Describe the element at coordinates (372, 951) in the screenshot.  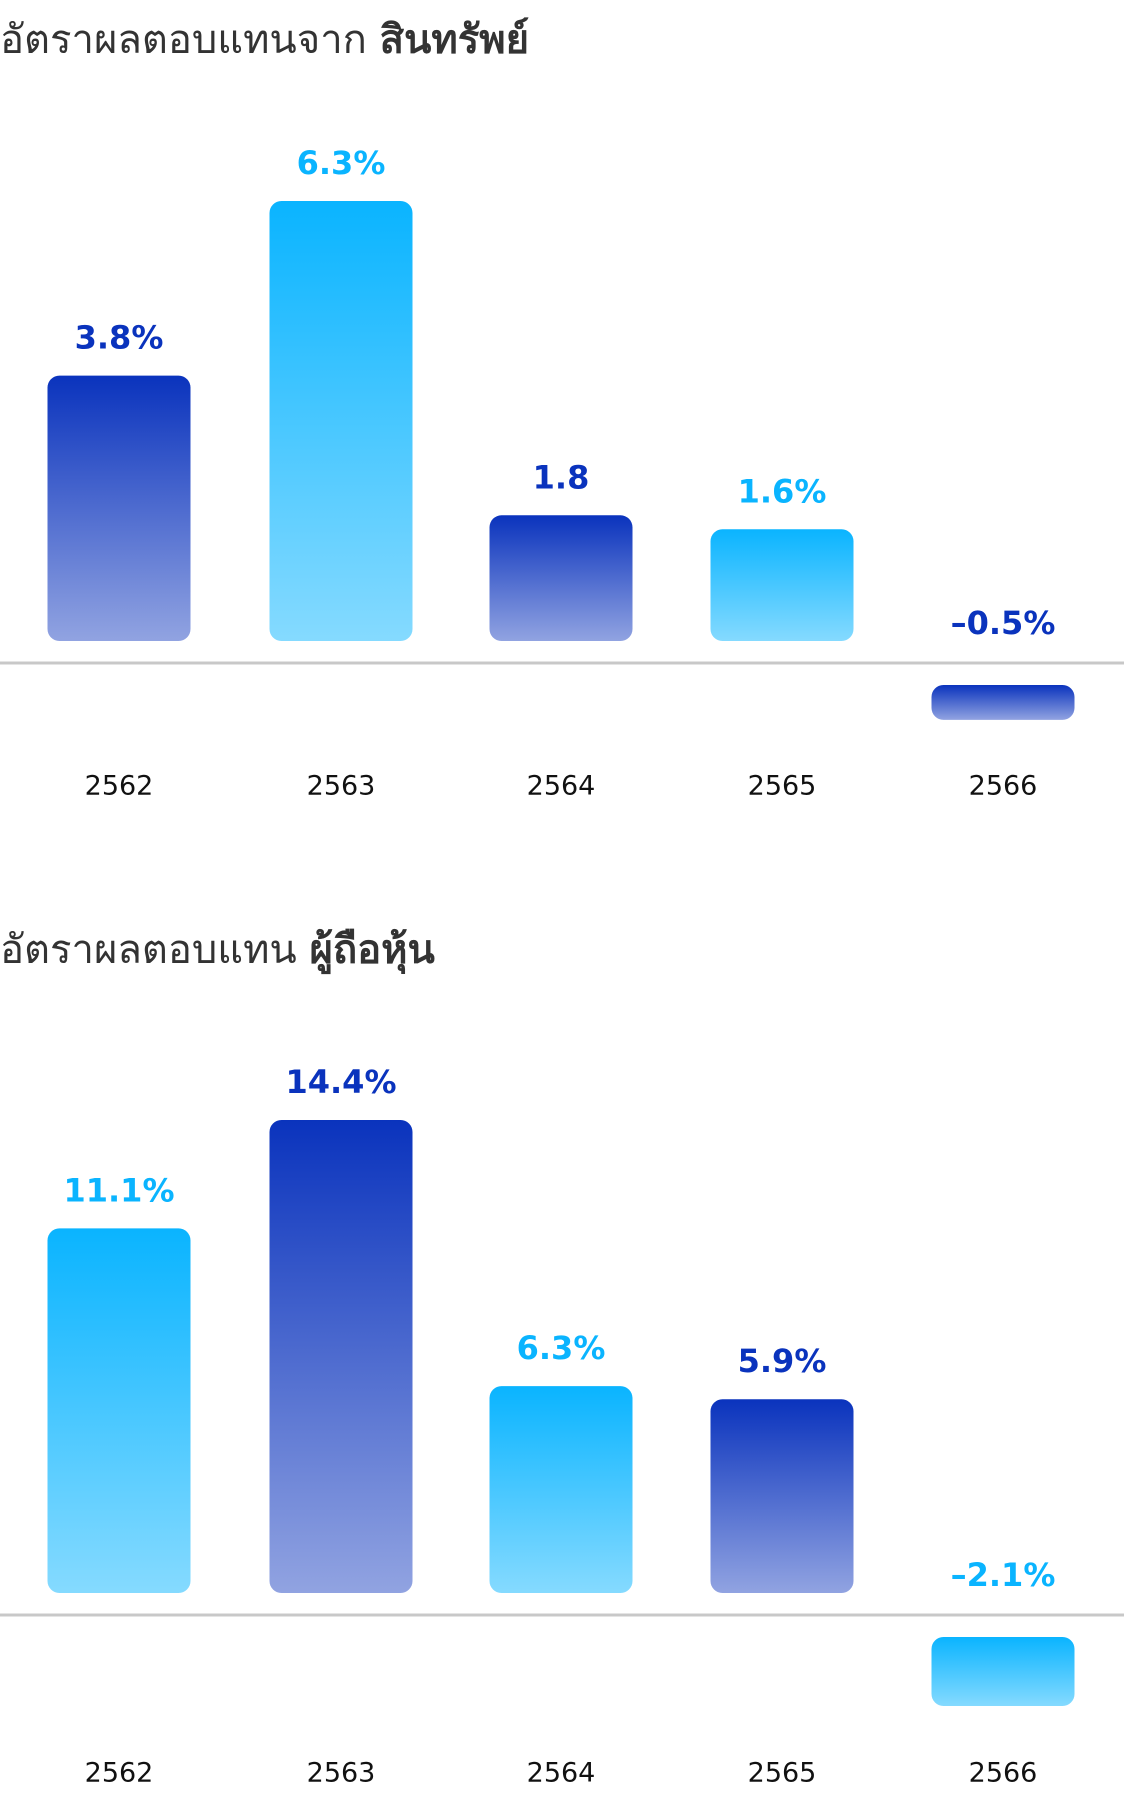
I see `title-bold: ผู้ถือหุ้น` at that location.